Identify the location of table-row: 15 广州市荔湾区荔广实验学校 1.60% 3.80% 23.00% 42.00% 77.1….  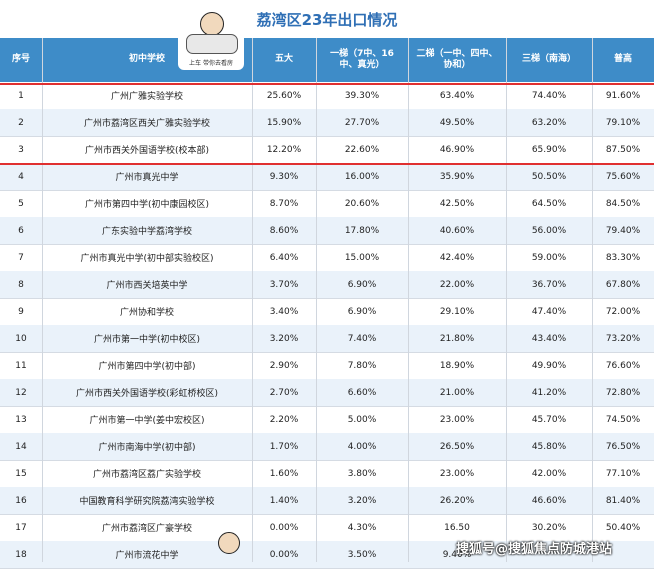
(327, 474).